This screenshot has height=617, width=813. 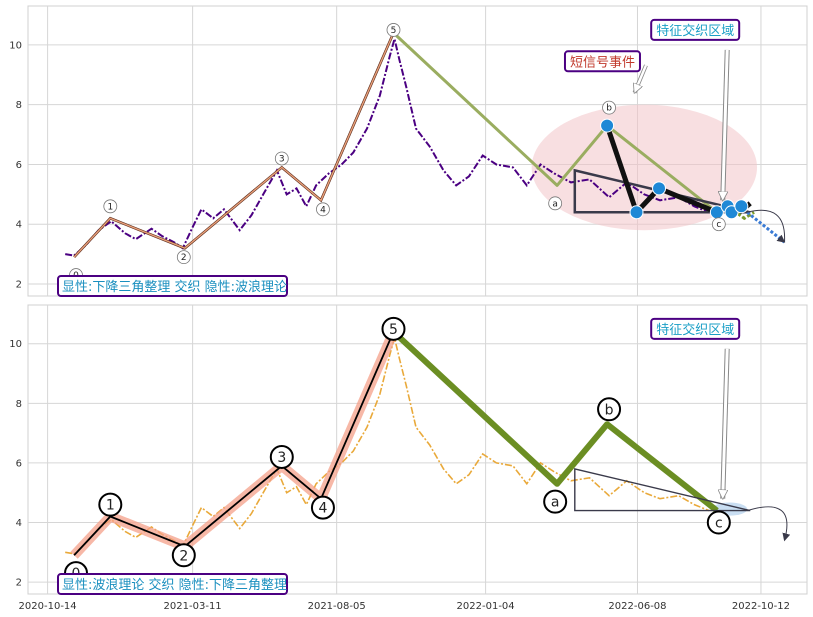 What do you see at coordinates (193, 606) in the screenshot?
I see `x-tick-label: 2021-03-11` at bounding box center [193, 606].